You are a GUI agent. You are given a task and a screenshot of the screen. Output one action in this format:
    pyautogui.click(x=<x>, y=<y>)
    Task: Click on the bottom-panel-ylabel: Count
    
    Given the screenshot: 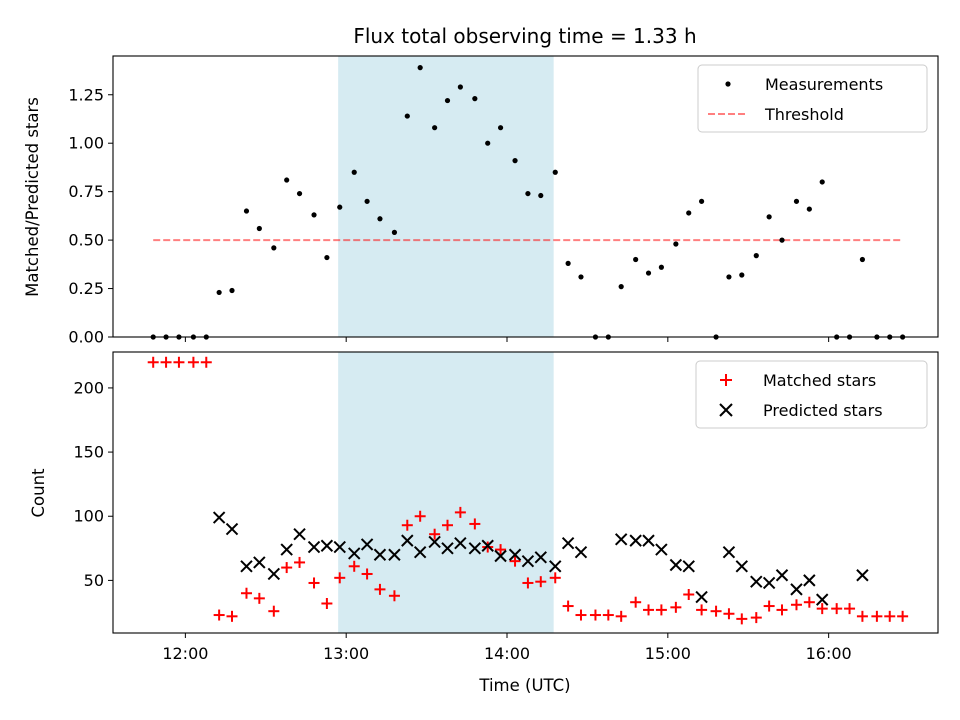 What is the action you would take?
    pyautogui.click(x=38, y=493)
    